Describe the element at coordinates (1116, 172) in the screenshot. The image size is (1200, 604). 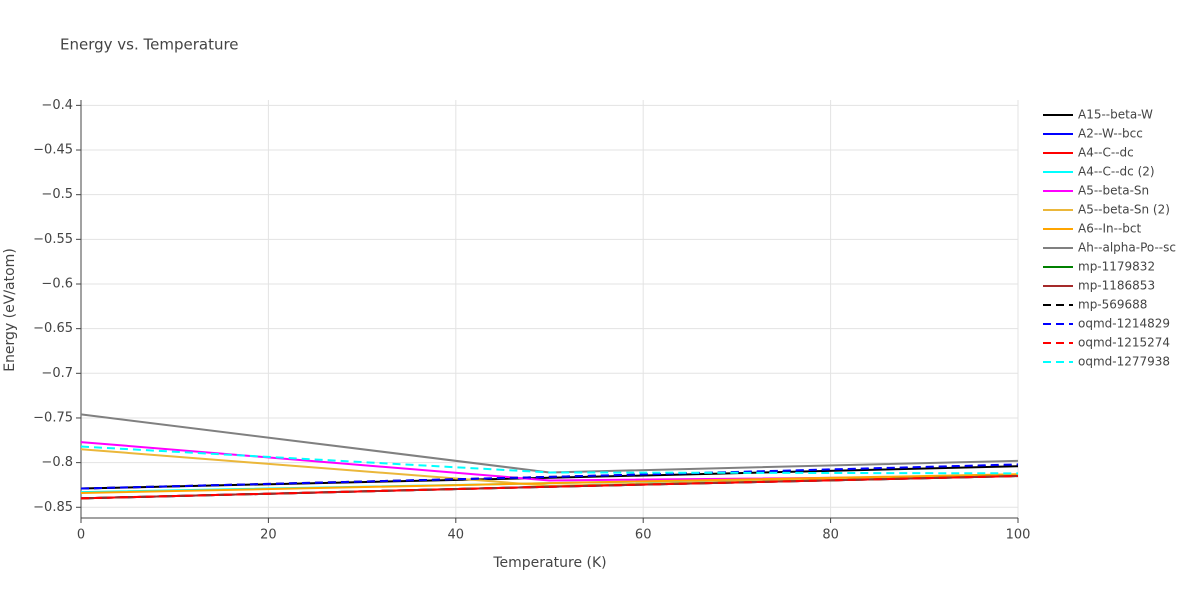
I see `legend-label: A4--C--dc (2)` at that location.